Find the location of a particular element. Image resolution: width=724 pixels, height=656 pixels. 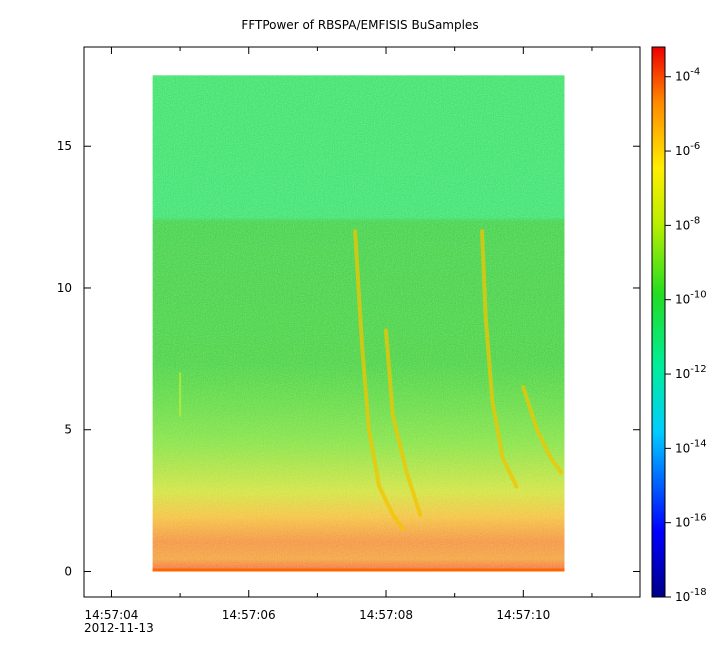

colorbar-tick-label: 10⁻¹⁶ is located at coordinates (691, 521).